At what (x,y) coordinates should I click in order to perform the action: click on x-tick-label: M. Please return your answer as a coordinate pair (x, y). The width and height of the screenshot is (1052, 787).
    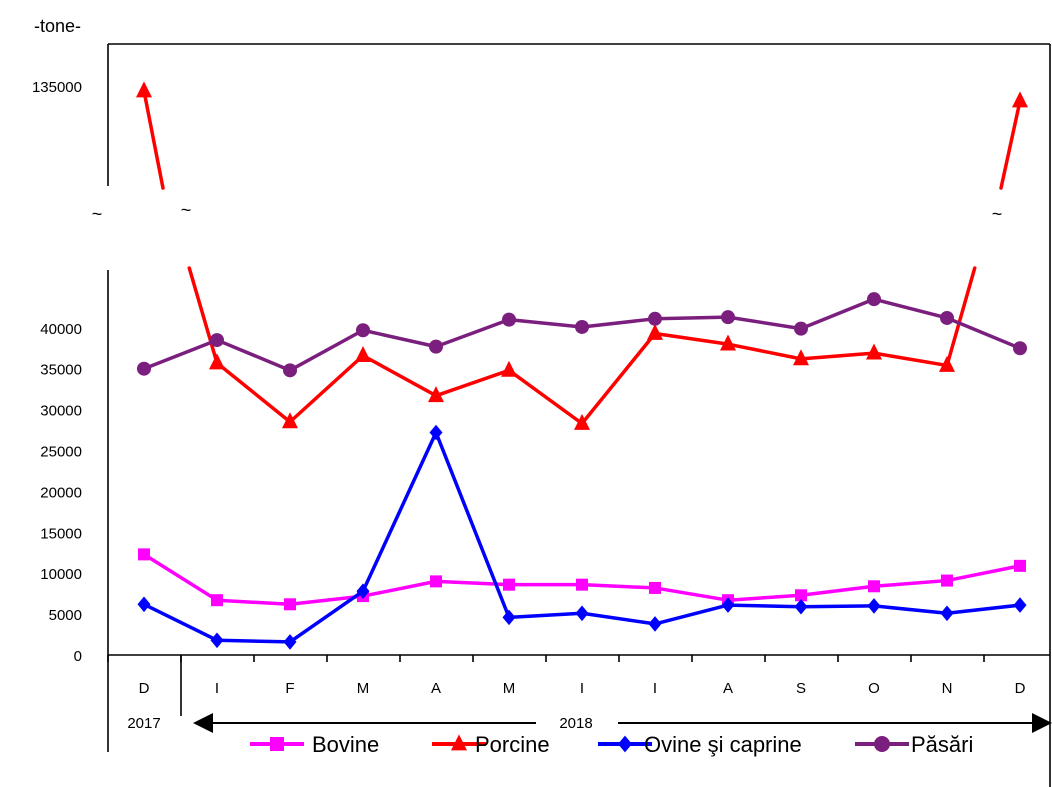
    Looking at the image, I should click on (363, 688).